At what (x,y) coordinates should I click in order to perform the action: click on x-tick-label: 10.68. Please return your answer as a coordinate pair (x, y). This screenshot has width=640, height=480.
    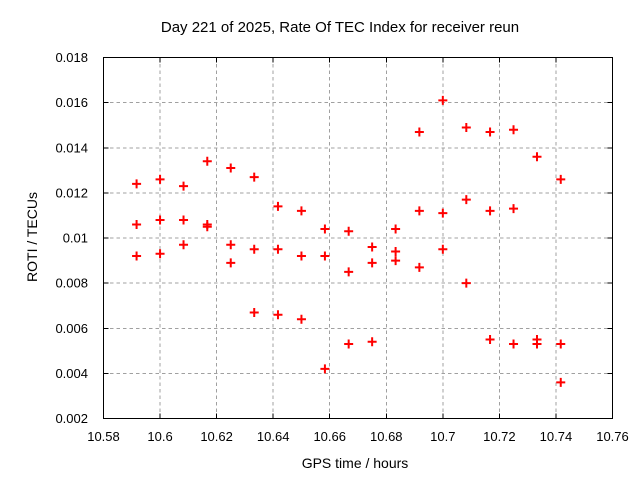
    Looking at the image, I should click on (386, 436).